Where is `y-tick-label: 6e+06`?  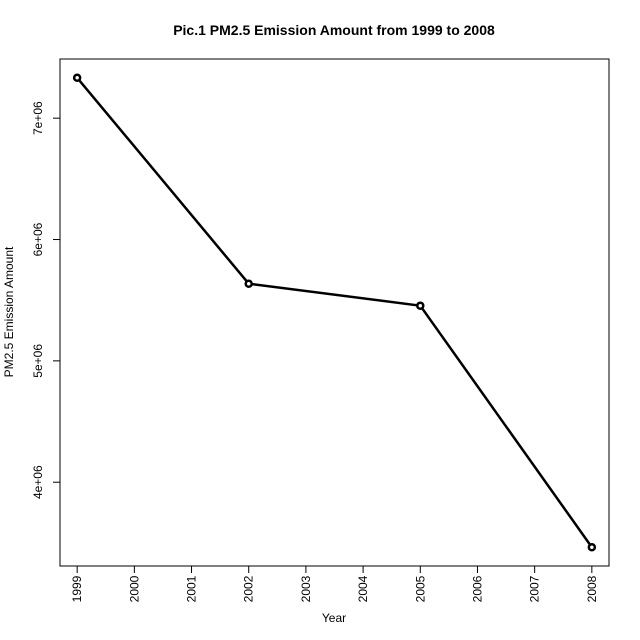
y-tick-label: 6e+06 is located at coordinates (38, 239).